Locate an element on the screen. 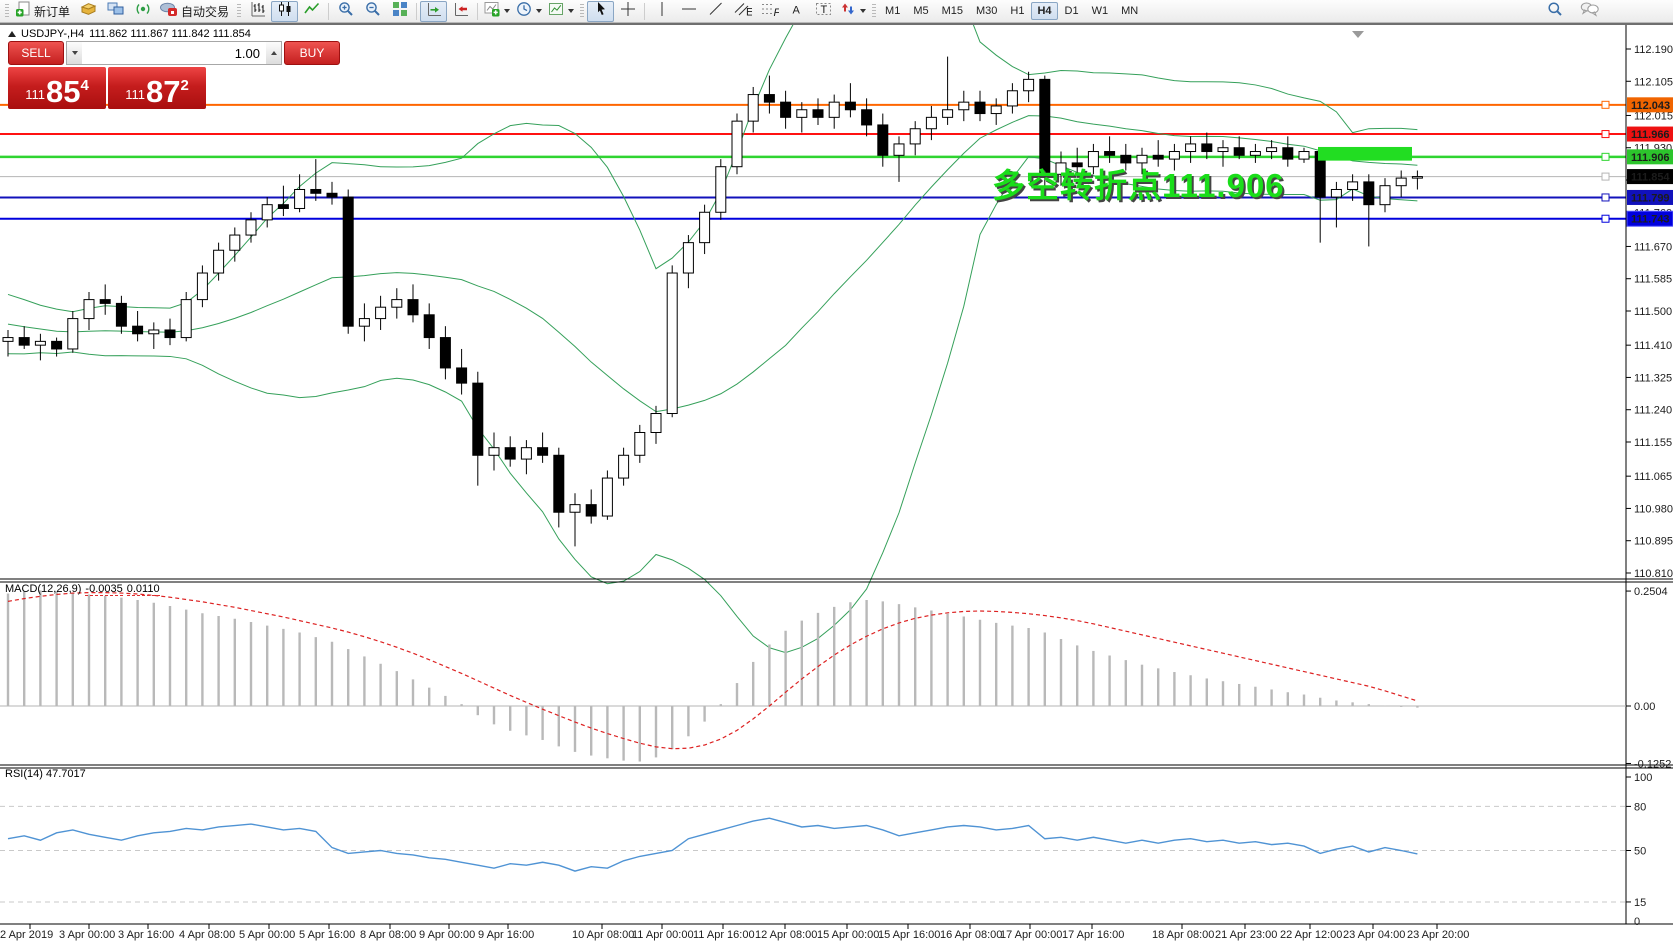  tf-button-h1: H1 is located at coordinates (1017, 11).